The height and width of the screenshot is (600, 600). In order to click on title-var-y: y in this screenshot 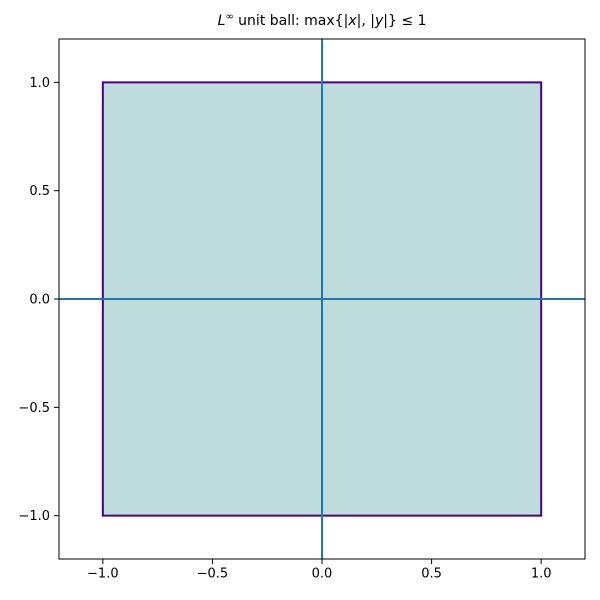, I will do `click(379, 21)`.